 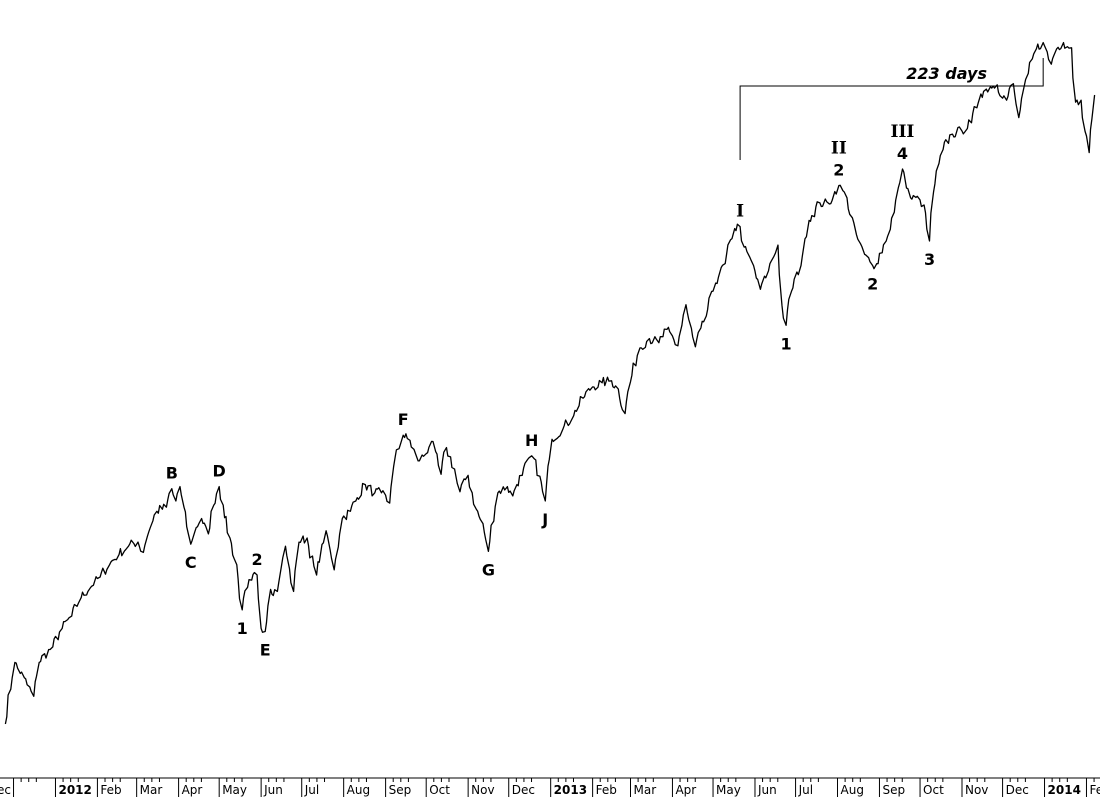 I want to click on wave-label: 3, so click(x=929, y=259).